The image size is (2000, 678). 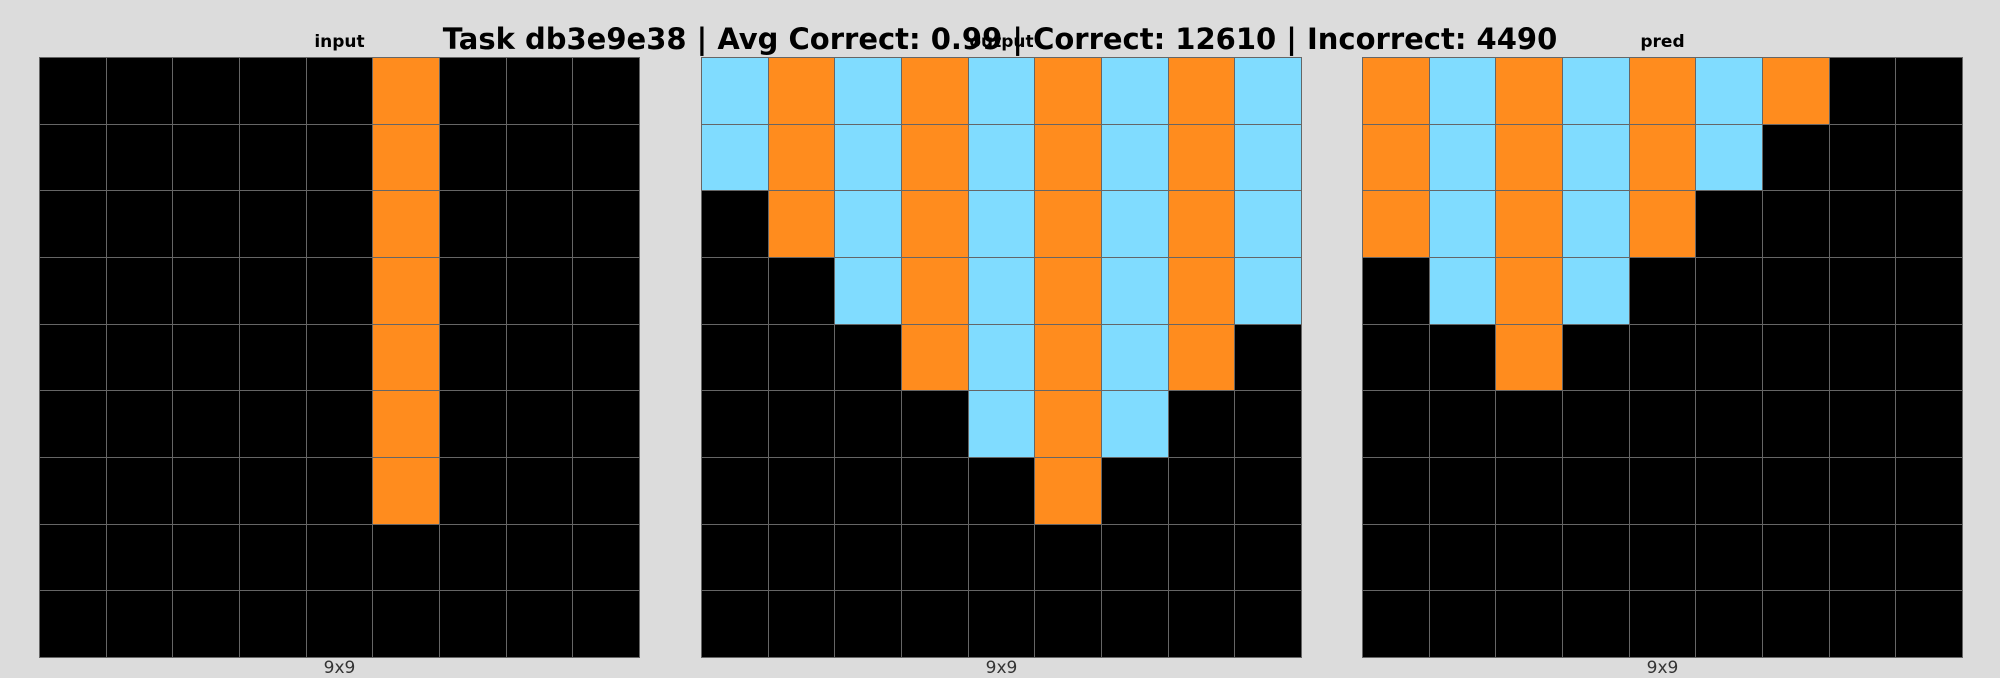 What do you see at coordinates (1001, 668) in the screenshot?
I see `output-grid-size: 9x9` at bounding box center [1001, 668].